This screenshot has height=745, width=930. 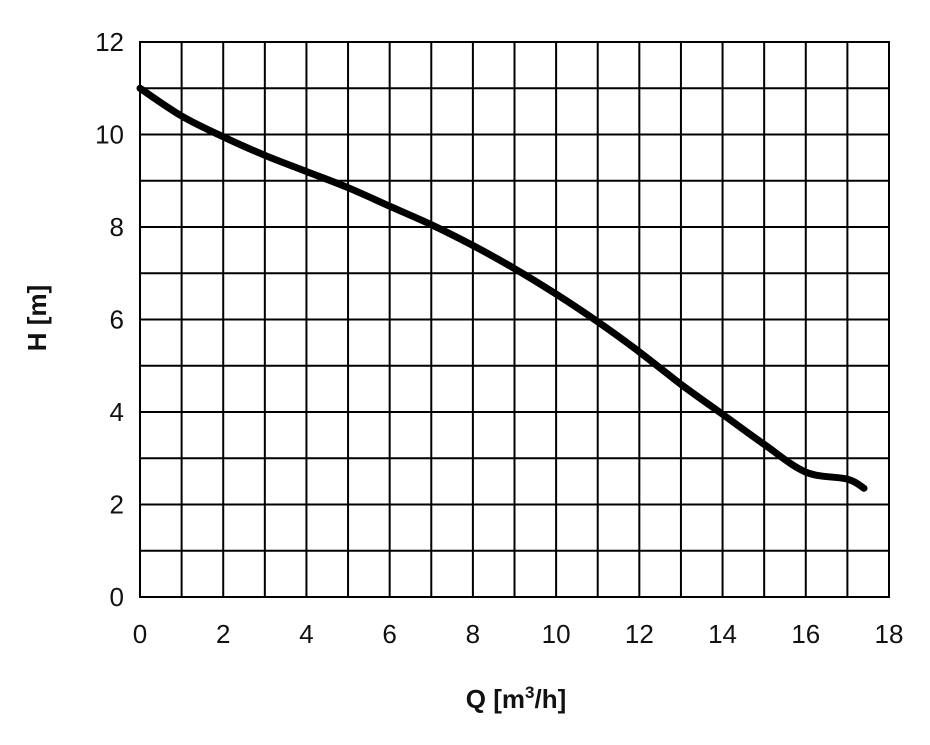 What do you see at coordinates (805, 634) in the screenshot?
I see `x-tick-label: 16` at bounding box center [805, 634].